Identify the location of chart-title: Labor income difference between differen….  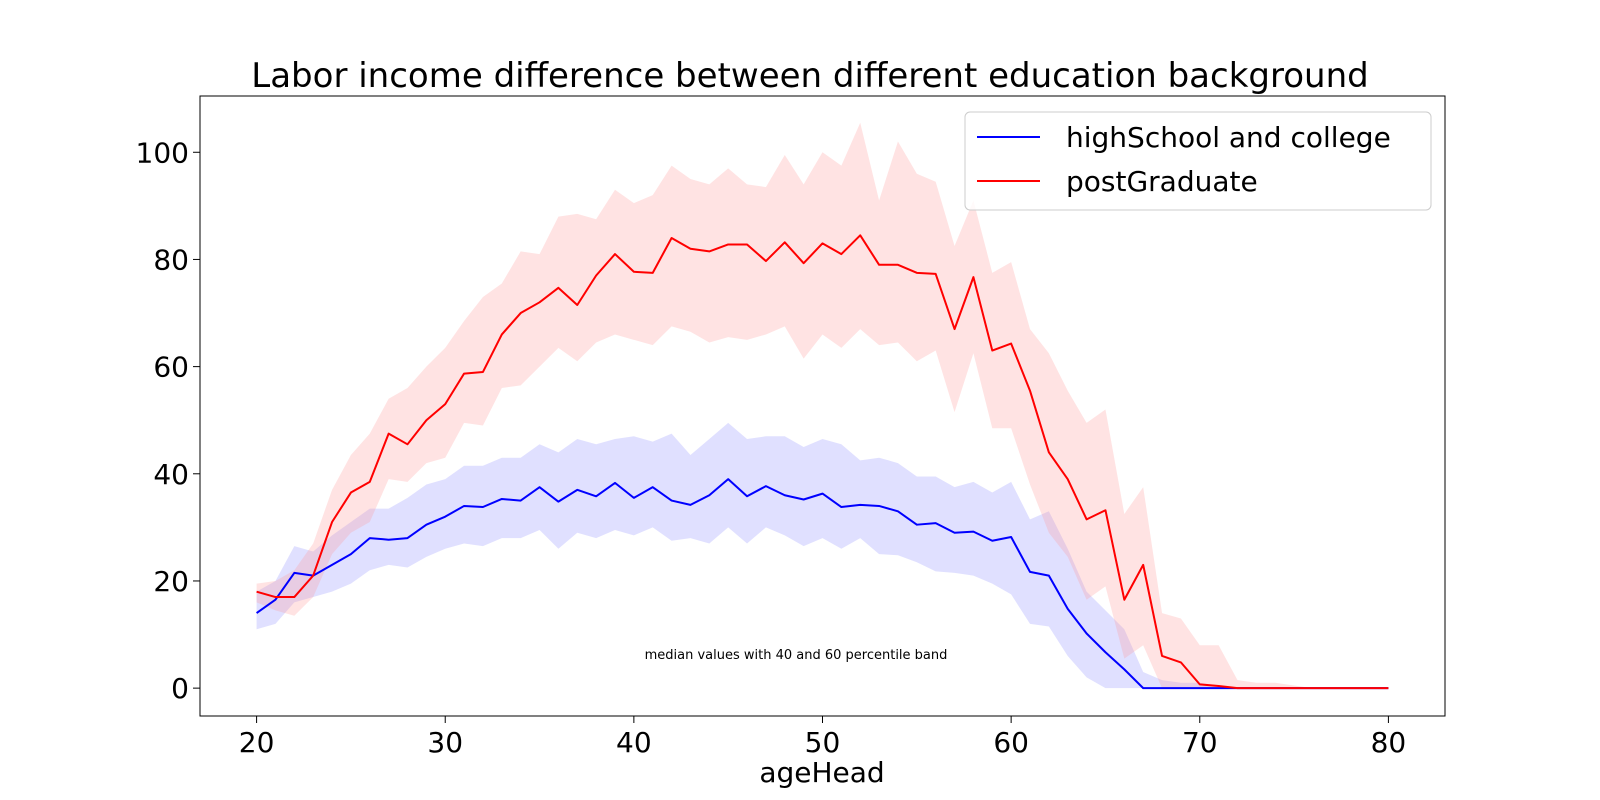
(809, 76).